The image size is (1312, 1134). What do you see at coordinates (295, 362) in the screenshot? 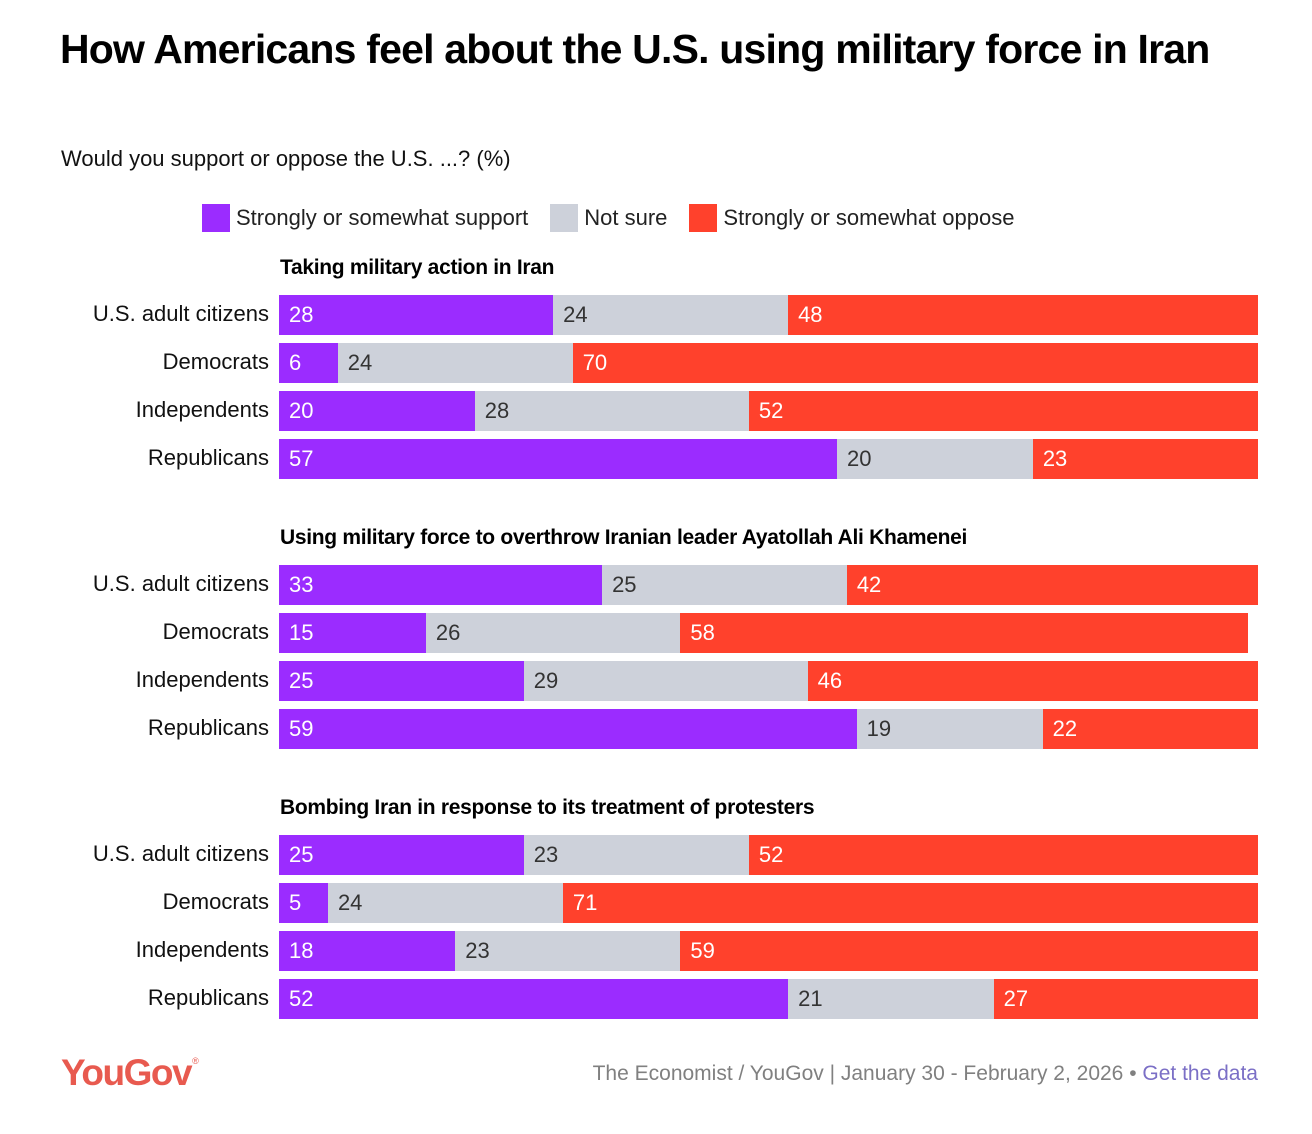
I see `data-label: 6` at bounding box center [295, 362].